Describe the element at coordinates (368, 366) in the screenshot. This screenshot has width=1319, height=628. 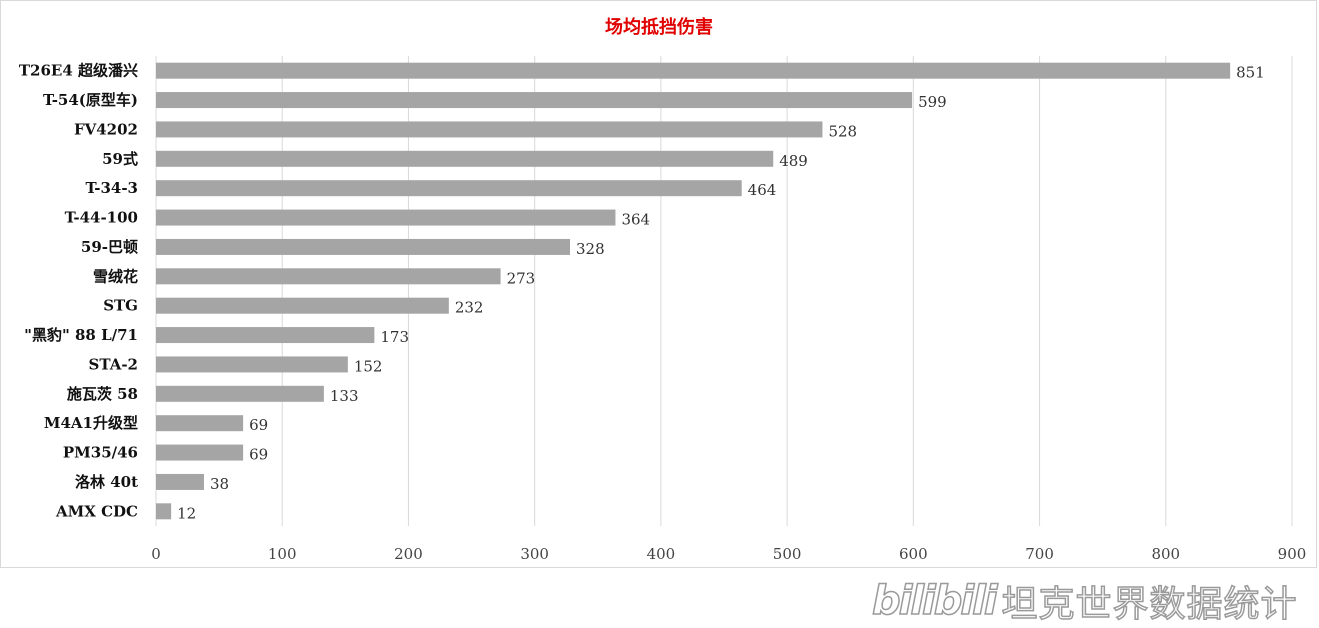
I see `data-label: 152` at that location.